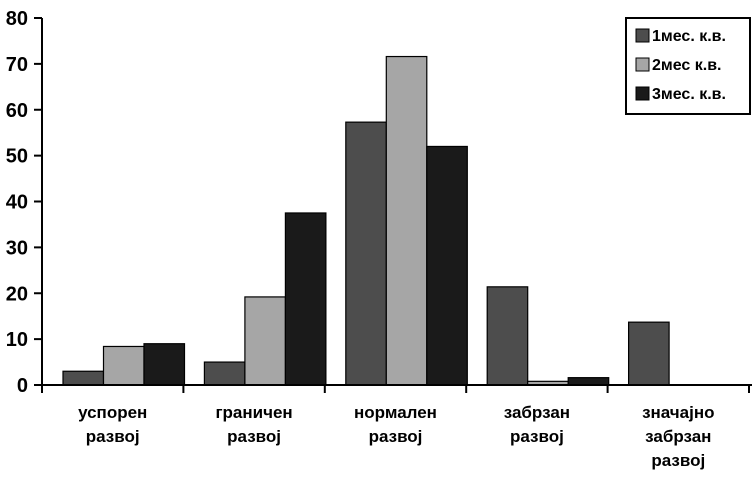  Describe the element at coordinates (17, 340) in the screenshot. I see `y-tick-label: 10` at that location.